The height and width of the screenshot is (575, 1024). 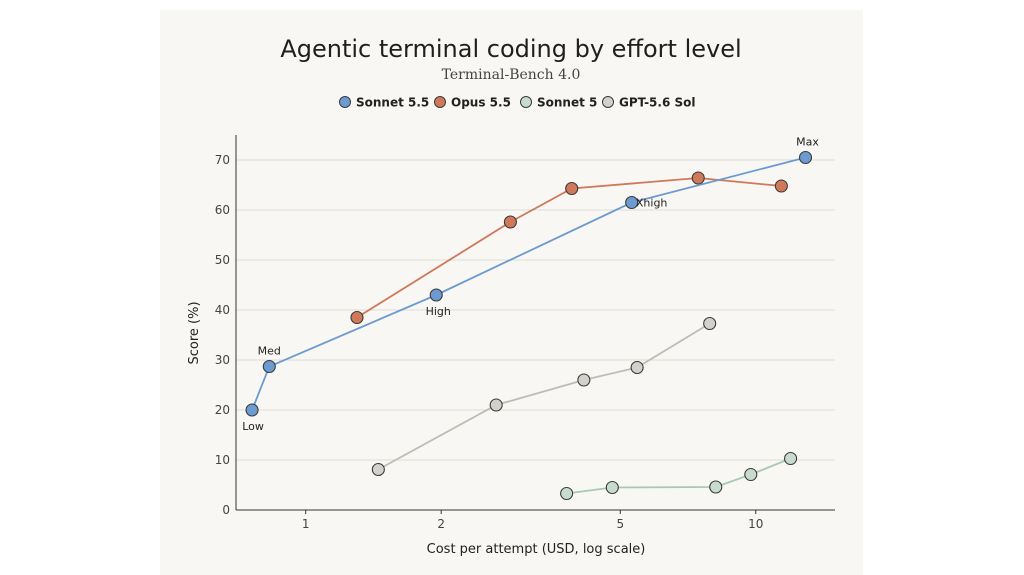 What do you see at coordinates (269, 351) in the screenshot?
I see `point-label: Med` at bounding box center [269, 351].